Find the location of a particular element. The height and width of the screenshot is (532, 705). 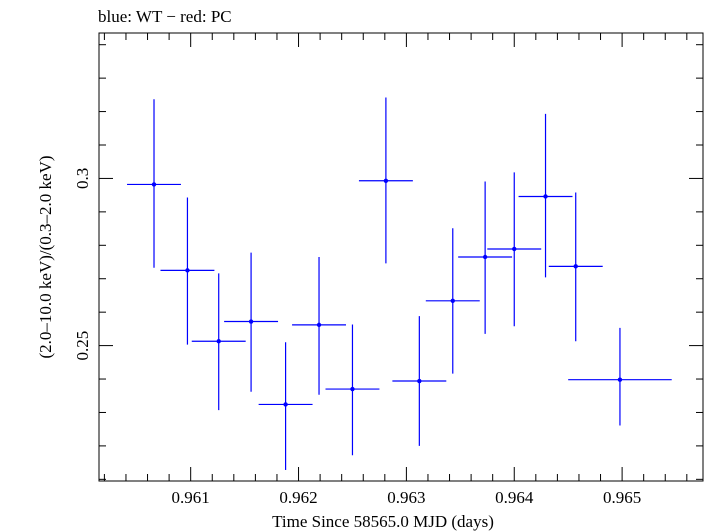

y-tick-label: 0.25 is located at coordinates (82, 346).